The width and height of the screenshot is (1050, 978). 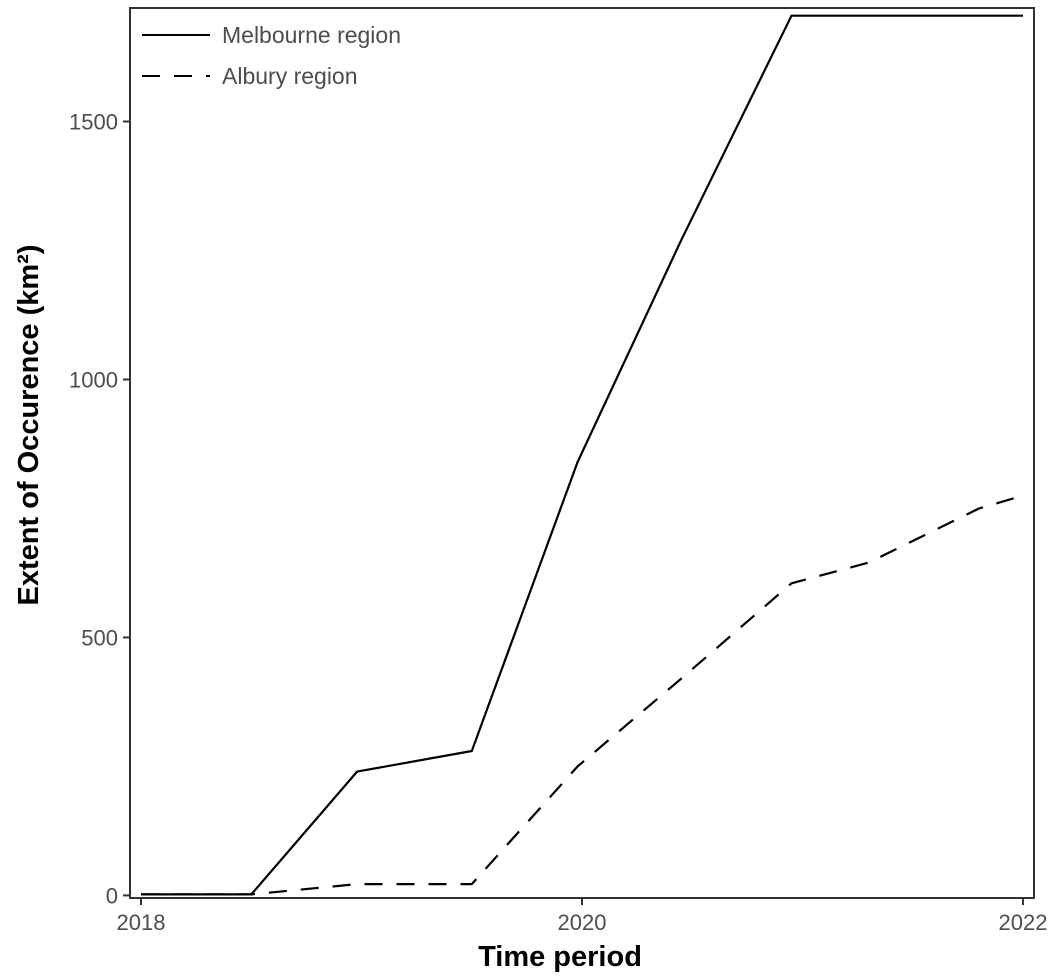 I want to click on legend-label-albury: Albury region, so click(x=290, y=76).